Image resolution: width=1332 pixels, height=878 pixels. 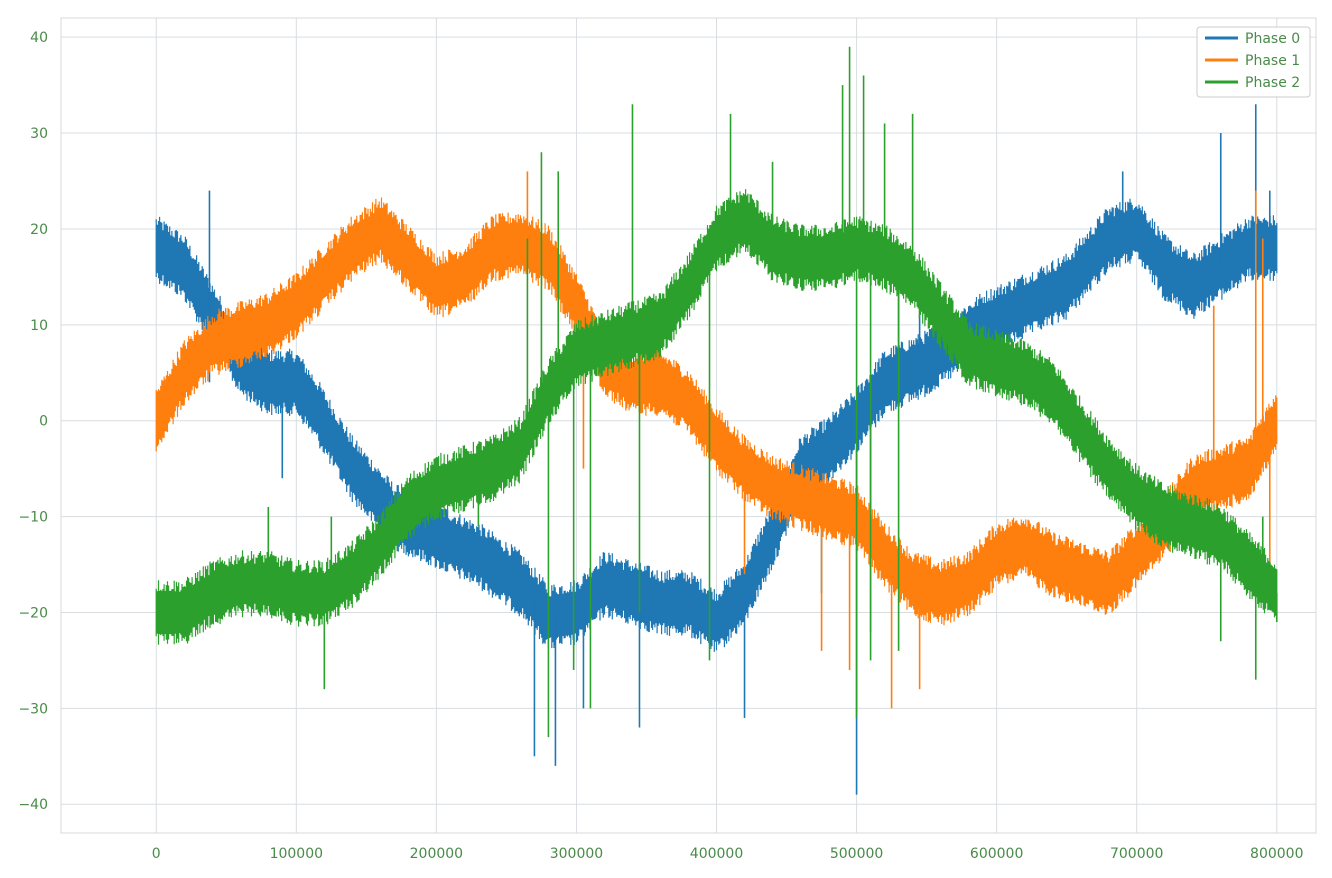 What do you see at coordinates (1272, 83) in the screenshot?
I see `legend-label-phase-2: Phase 2` at bounding box center [1272, 83].